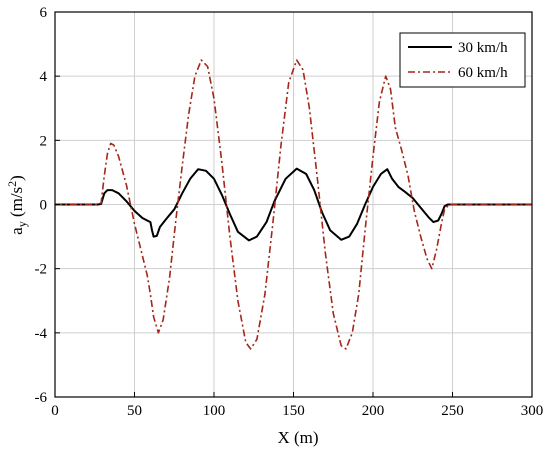 The width and height of the screenshot is (550, 453). I want to click on x-tick-label: 250, so click(452, 411).